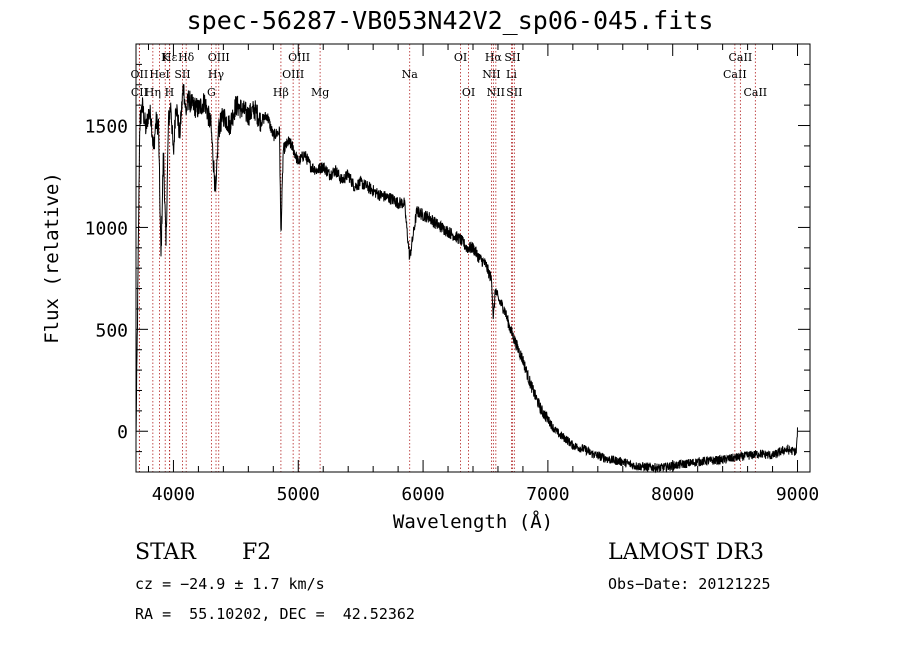 The height and width of the screenshot is (649, 900). I want to click on chart-title: spec-56287-VB053N42V2_sp06-045.fits, so click(450, 20).